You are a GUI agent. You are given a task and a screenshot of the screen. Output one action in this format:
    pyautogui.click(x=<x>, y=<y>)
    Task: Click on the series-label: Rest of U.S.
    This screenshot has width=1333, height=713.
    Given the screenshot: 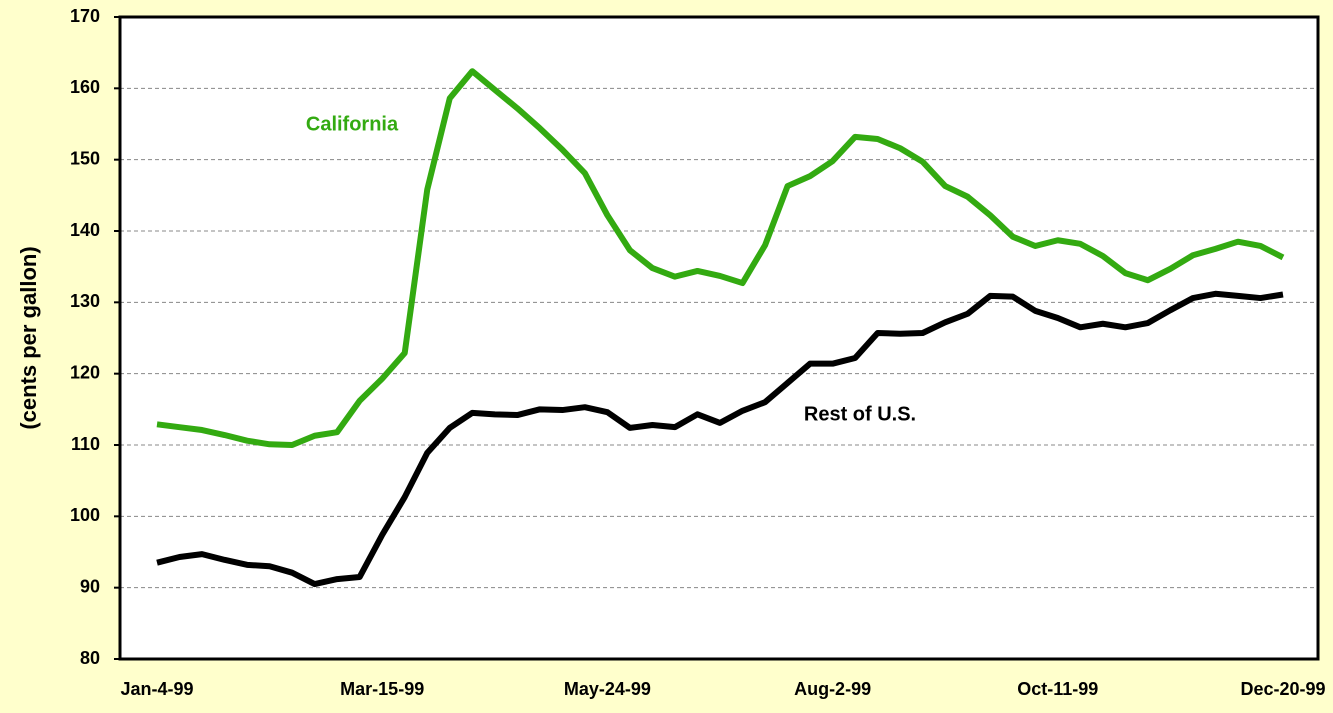 What is the action you would take?
    pyautogui.click(x=860, y=414)
    